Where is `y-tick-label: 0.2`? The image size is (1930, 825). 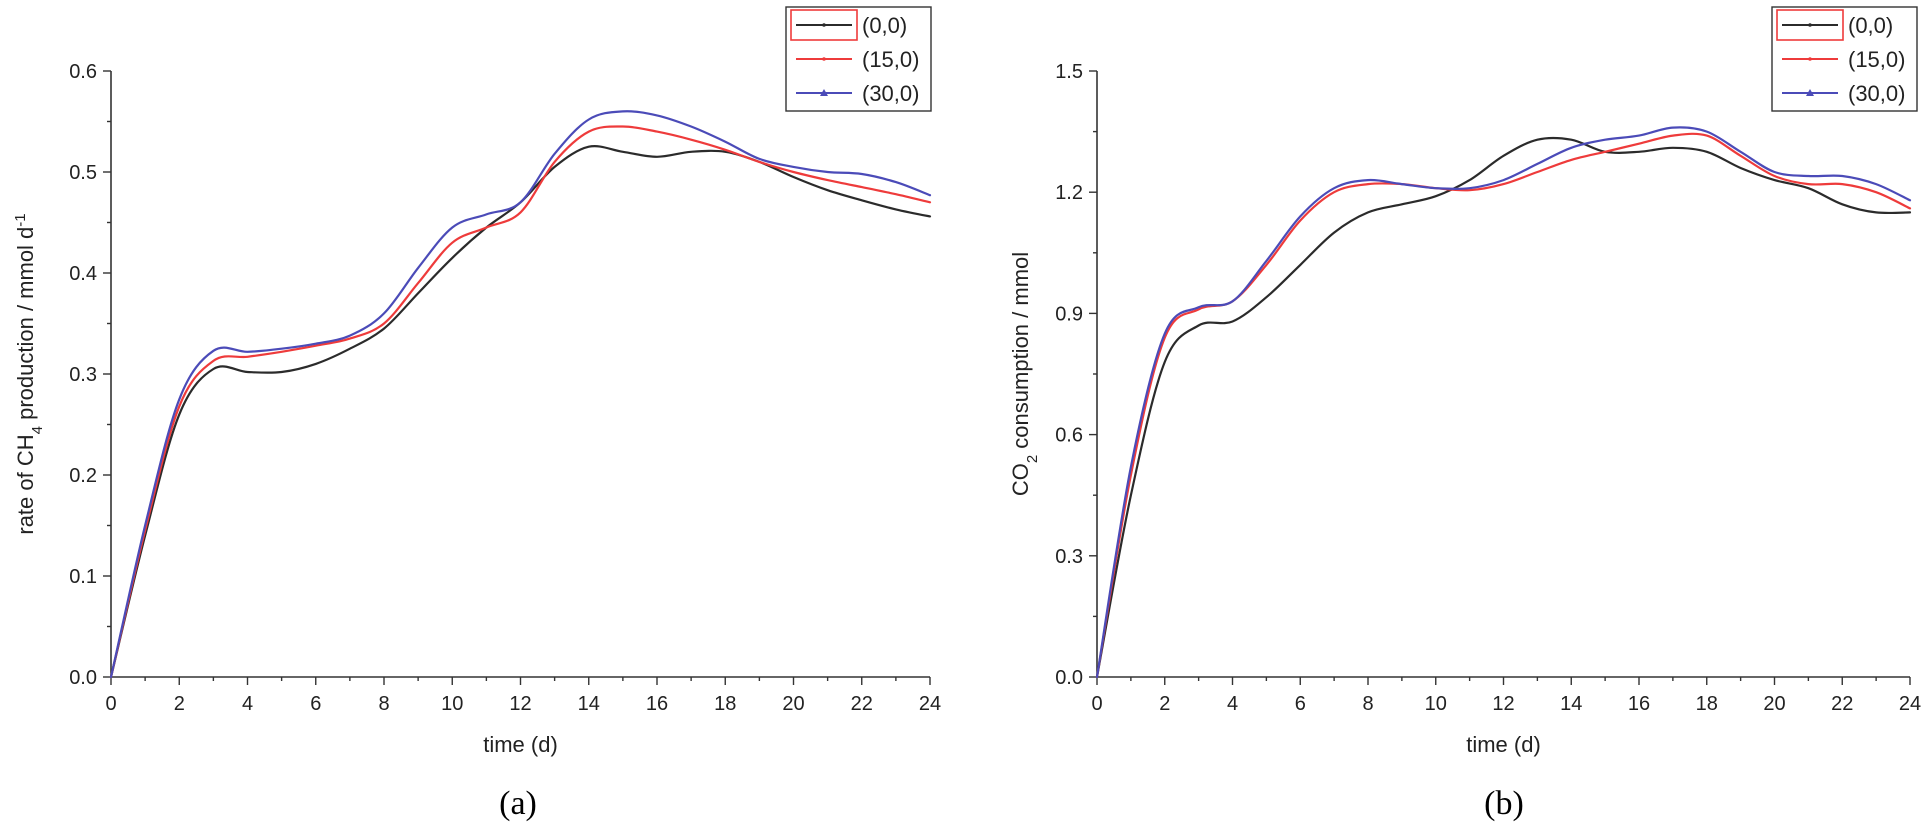
y-tick-label: 0.2 is located at coordinates (83, 476).